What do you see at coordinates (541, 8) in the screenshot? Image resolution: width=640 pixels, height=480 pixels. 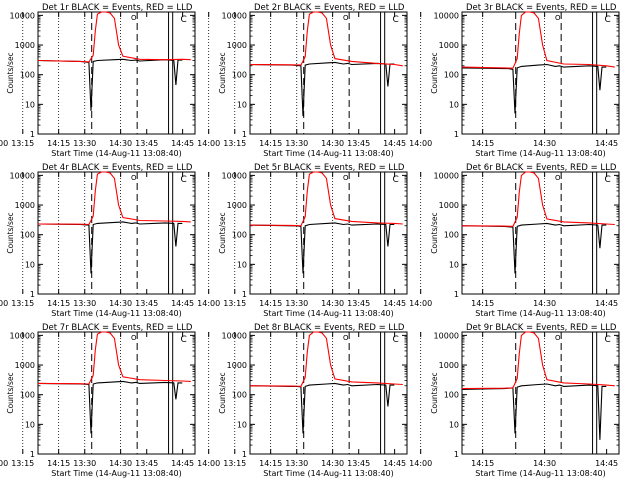 I see `panel-title: Det 3r BLACK = Events, RED = LLD` at bounding box center [541, 8].